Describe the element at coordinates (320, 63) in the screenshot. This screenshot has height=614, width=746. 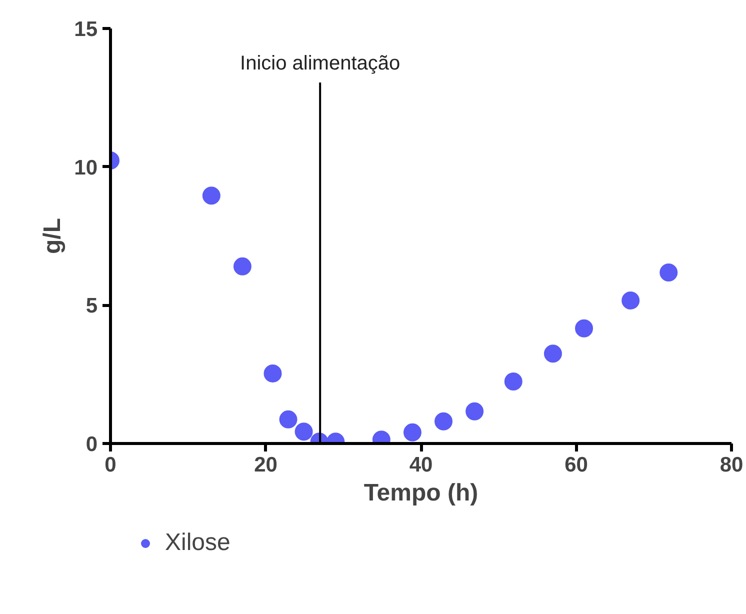
I see `ref-line-label: Inicio alimentação` at that location.